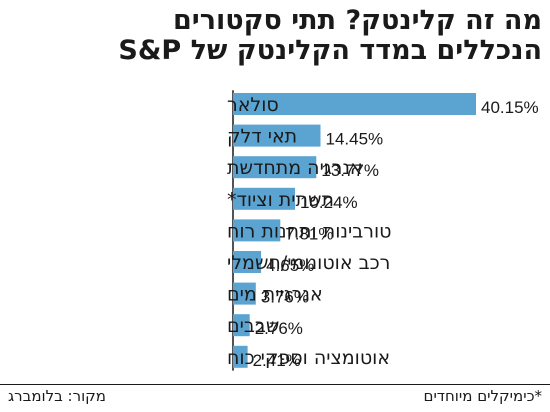 Image resolution: width=550 pixels, height=412 pixels. What do you see at coordinates (329, 202) in the screenshot?
I see `value-label: 10.24%` at bounding box center [329, 202].